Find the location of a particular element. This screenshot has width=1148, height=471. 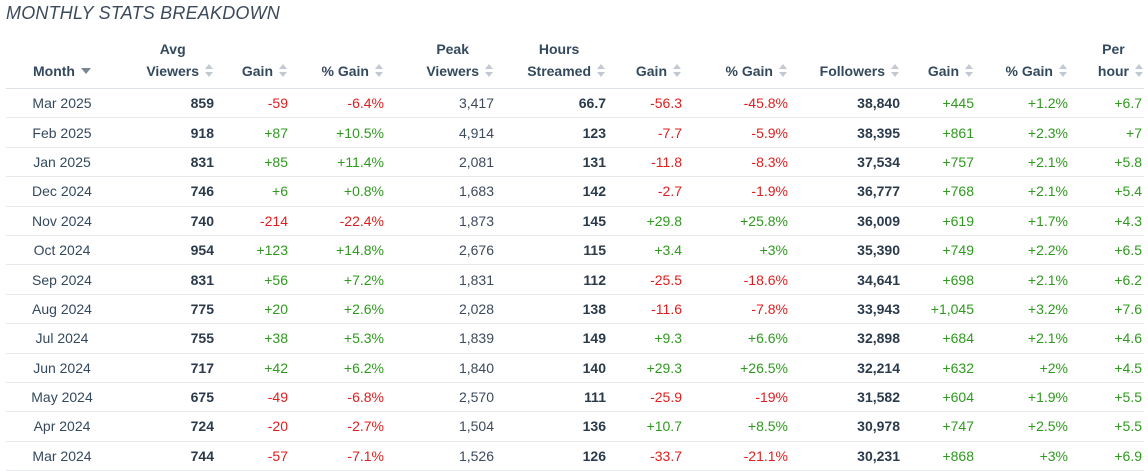

followers-gain-cell: +684 is located at coordinates (937, 338).